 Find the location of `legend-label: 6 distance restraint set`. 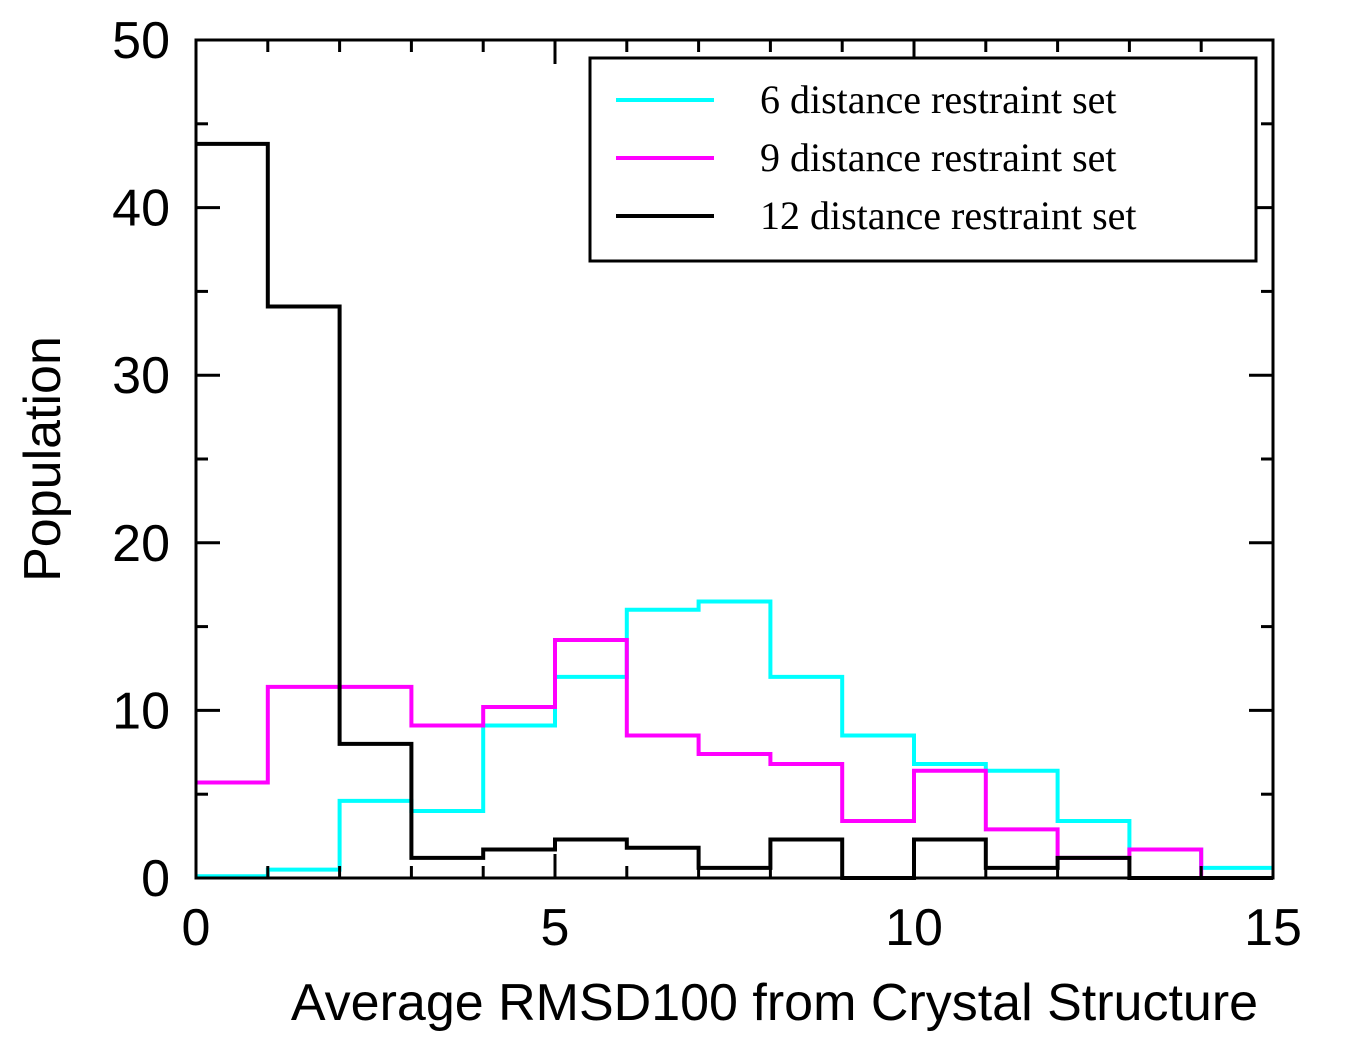

legend-label: 6 distance restraint set is located at coordinates (938, 99).